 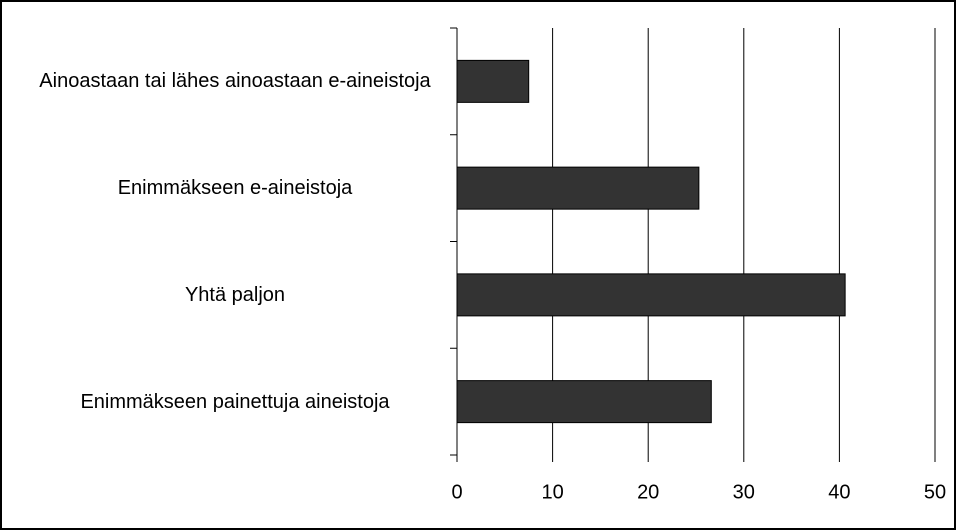 I want to click on x-tick-label: 10, so click(x=552, y=492).